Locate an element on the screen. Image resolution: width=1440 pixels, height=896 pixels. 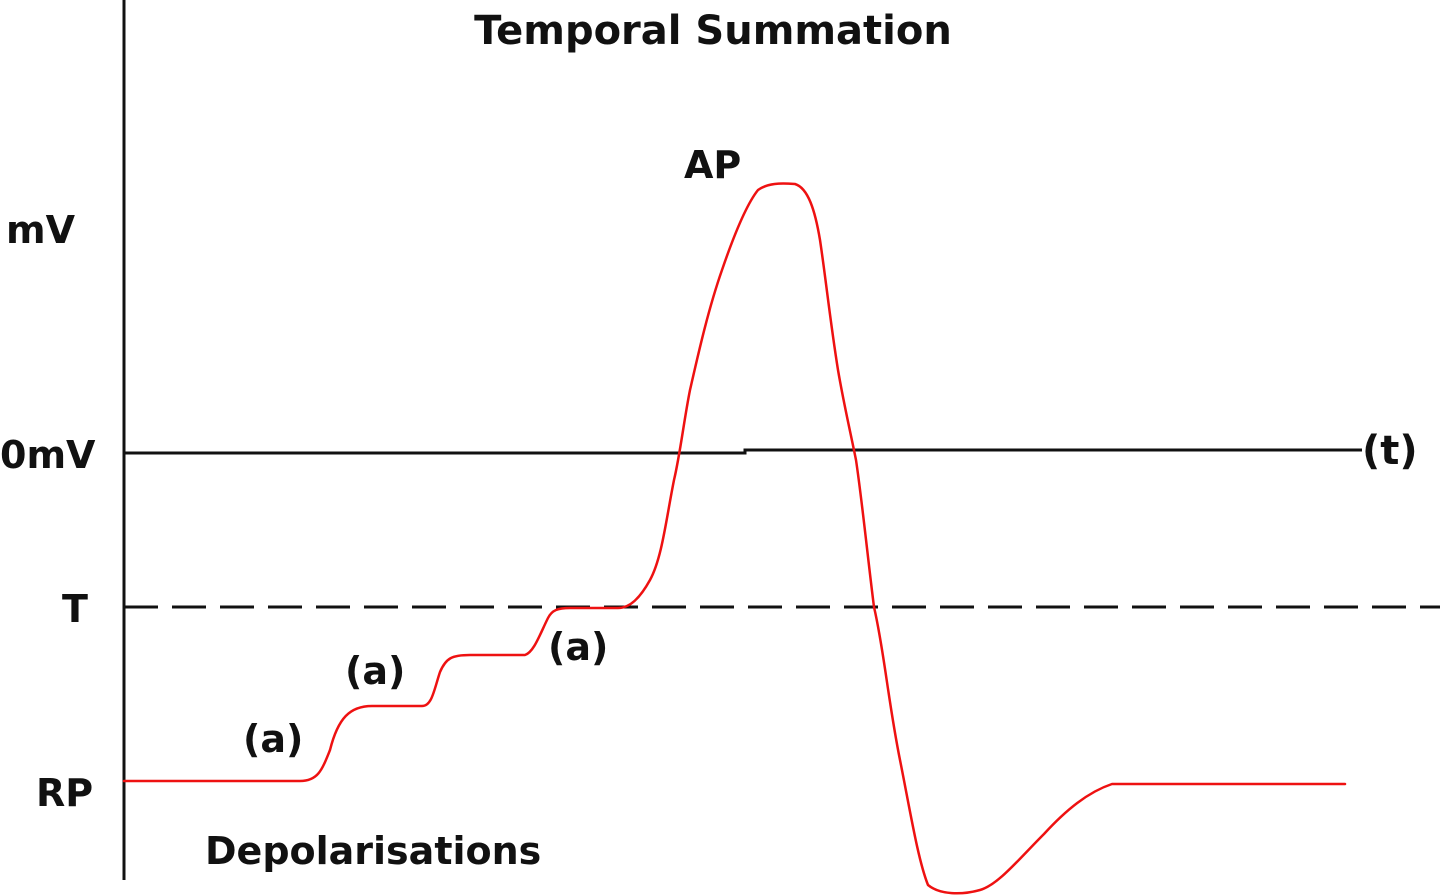
y-axis-unit-label: mV is located at coordinates (41, 230).